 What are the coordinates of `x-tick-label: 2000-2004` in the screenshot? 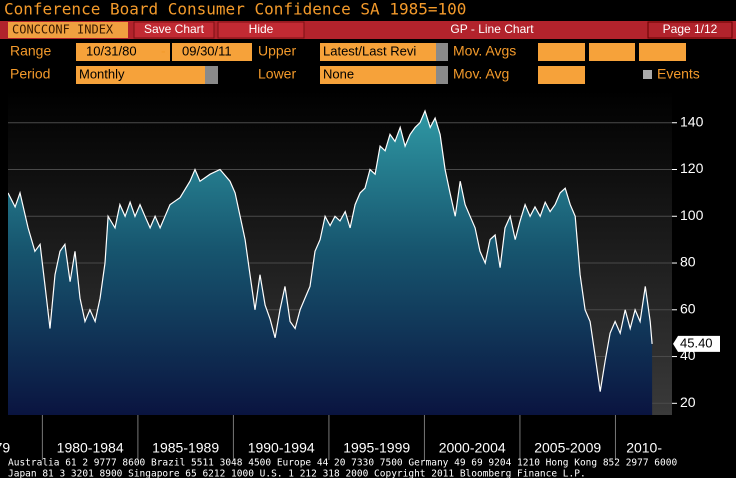 It's located at (472, 448).